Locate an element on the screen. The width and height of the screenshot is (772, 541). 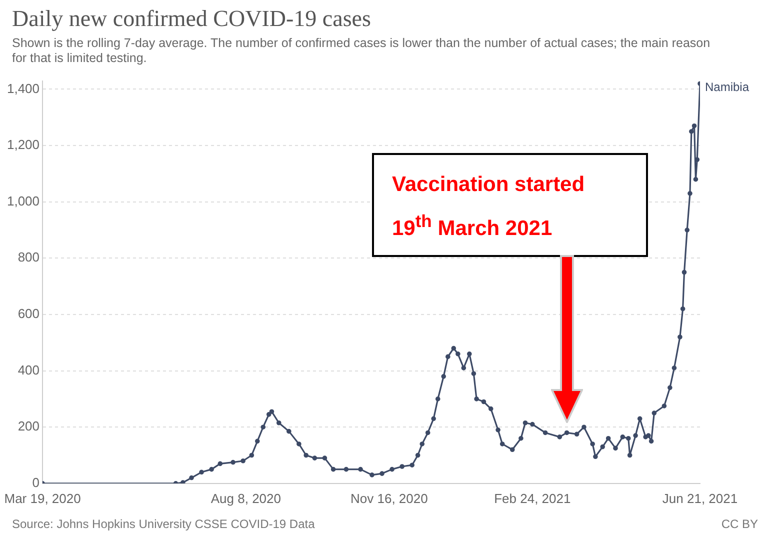
y-tick-label: 200 is located at coordinates (29, 426).